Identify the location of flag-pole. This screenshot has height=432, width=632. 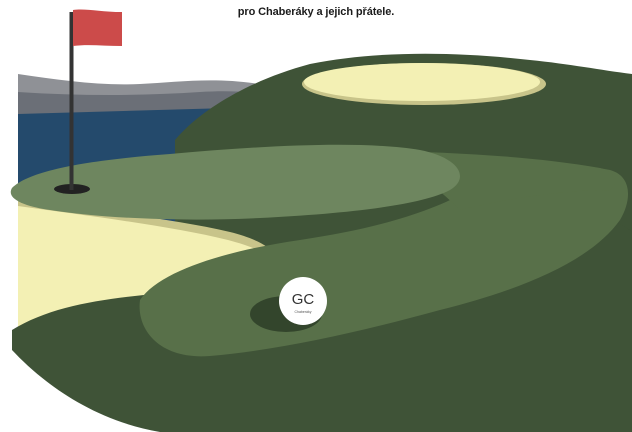
(71, 101).